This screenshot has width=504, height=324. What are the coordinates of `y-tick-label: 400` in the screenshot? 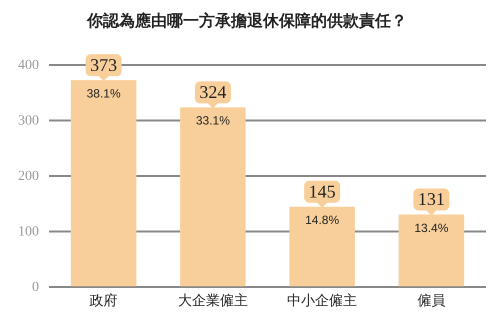 It's located at (28, 65).